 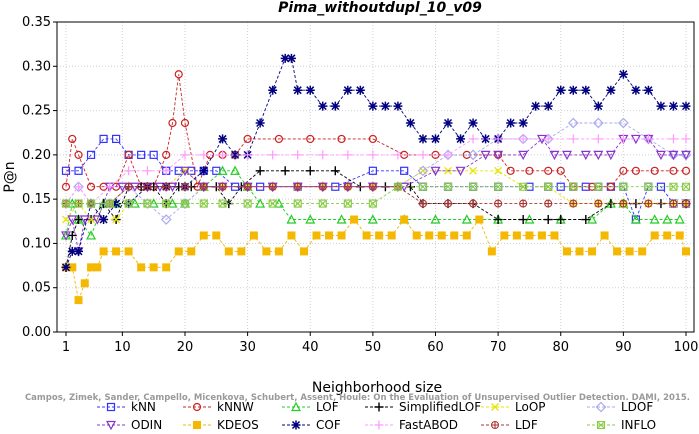 What do you see at coordinates (428, 425) in the screenshot?
I see `legend-label: FastABOD` at bounding box center [428, 425].